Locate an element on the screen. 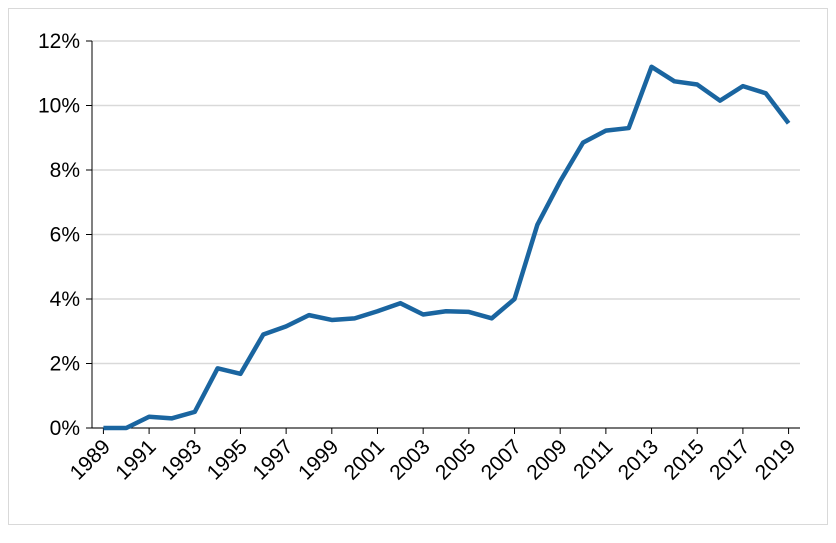 The width and height of the screenshot is (836, 543). y-tick-label: 12% is located at coordinates (59, 41).